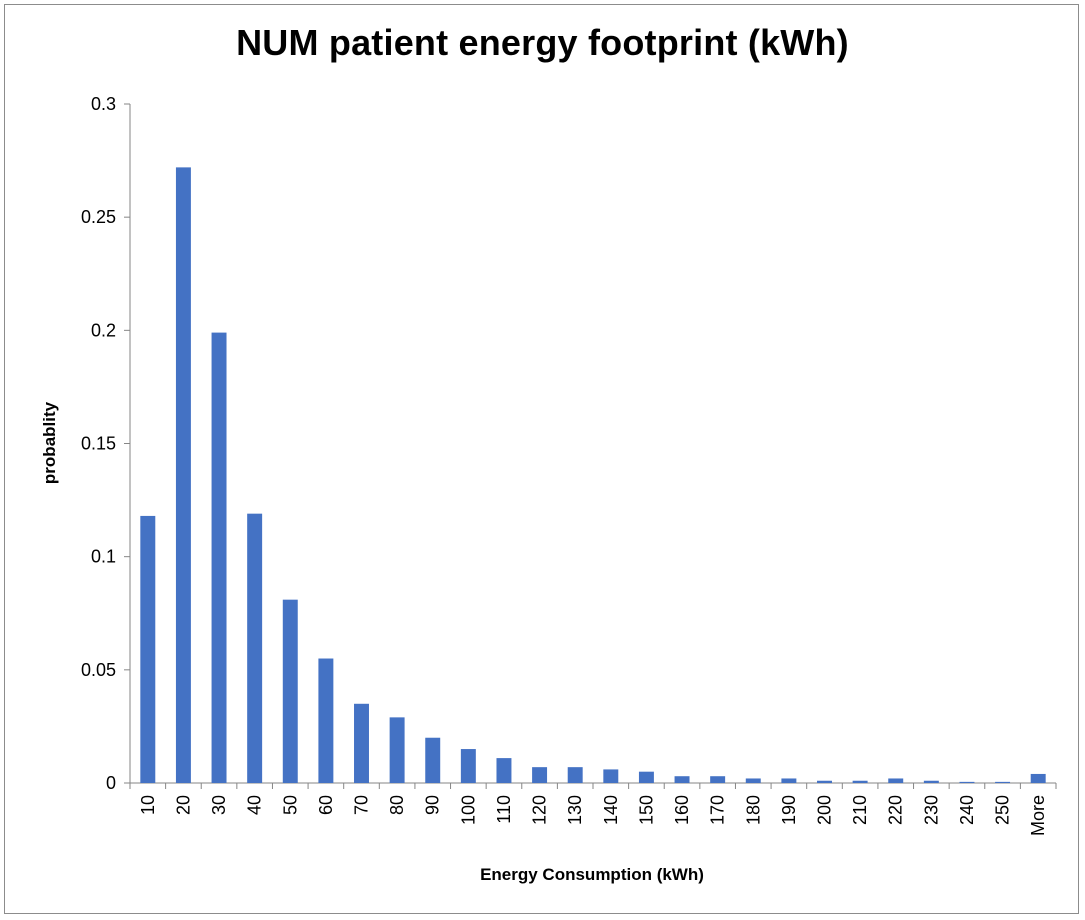 The height and width of the screenshot is (920, 1085). I want to click on x-tick-label: 50, so click(290, 805).